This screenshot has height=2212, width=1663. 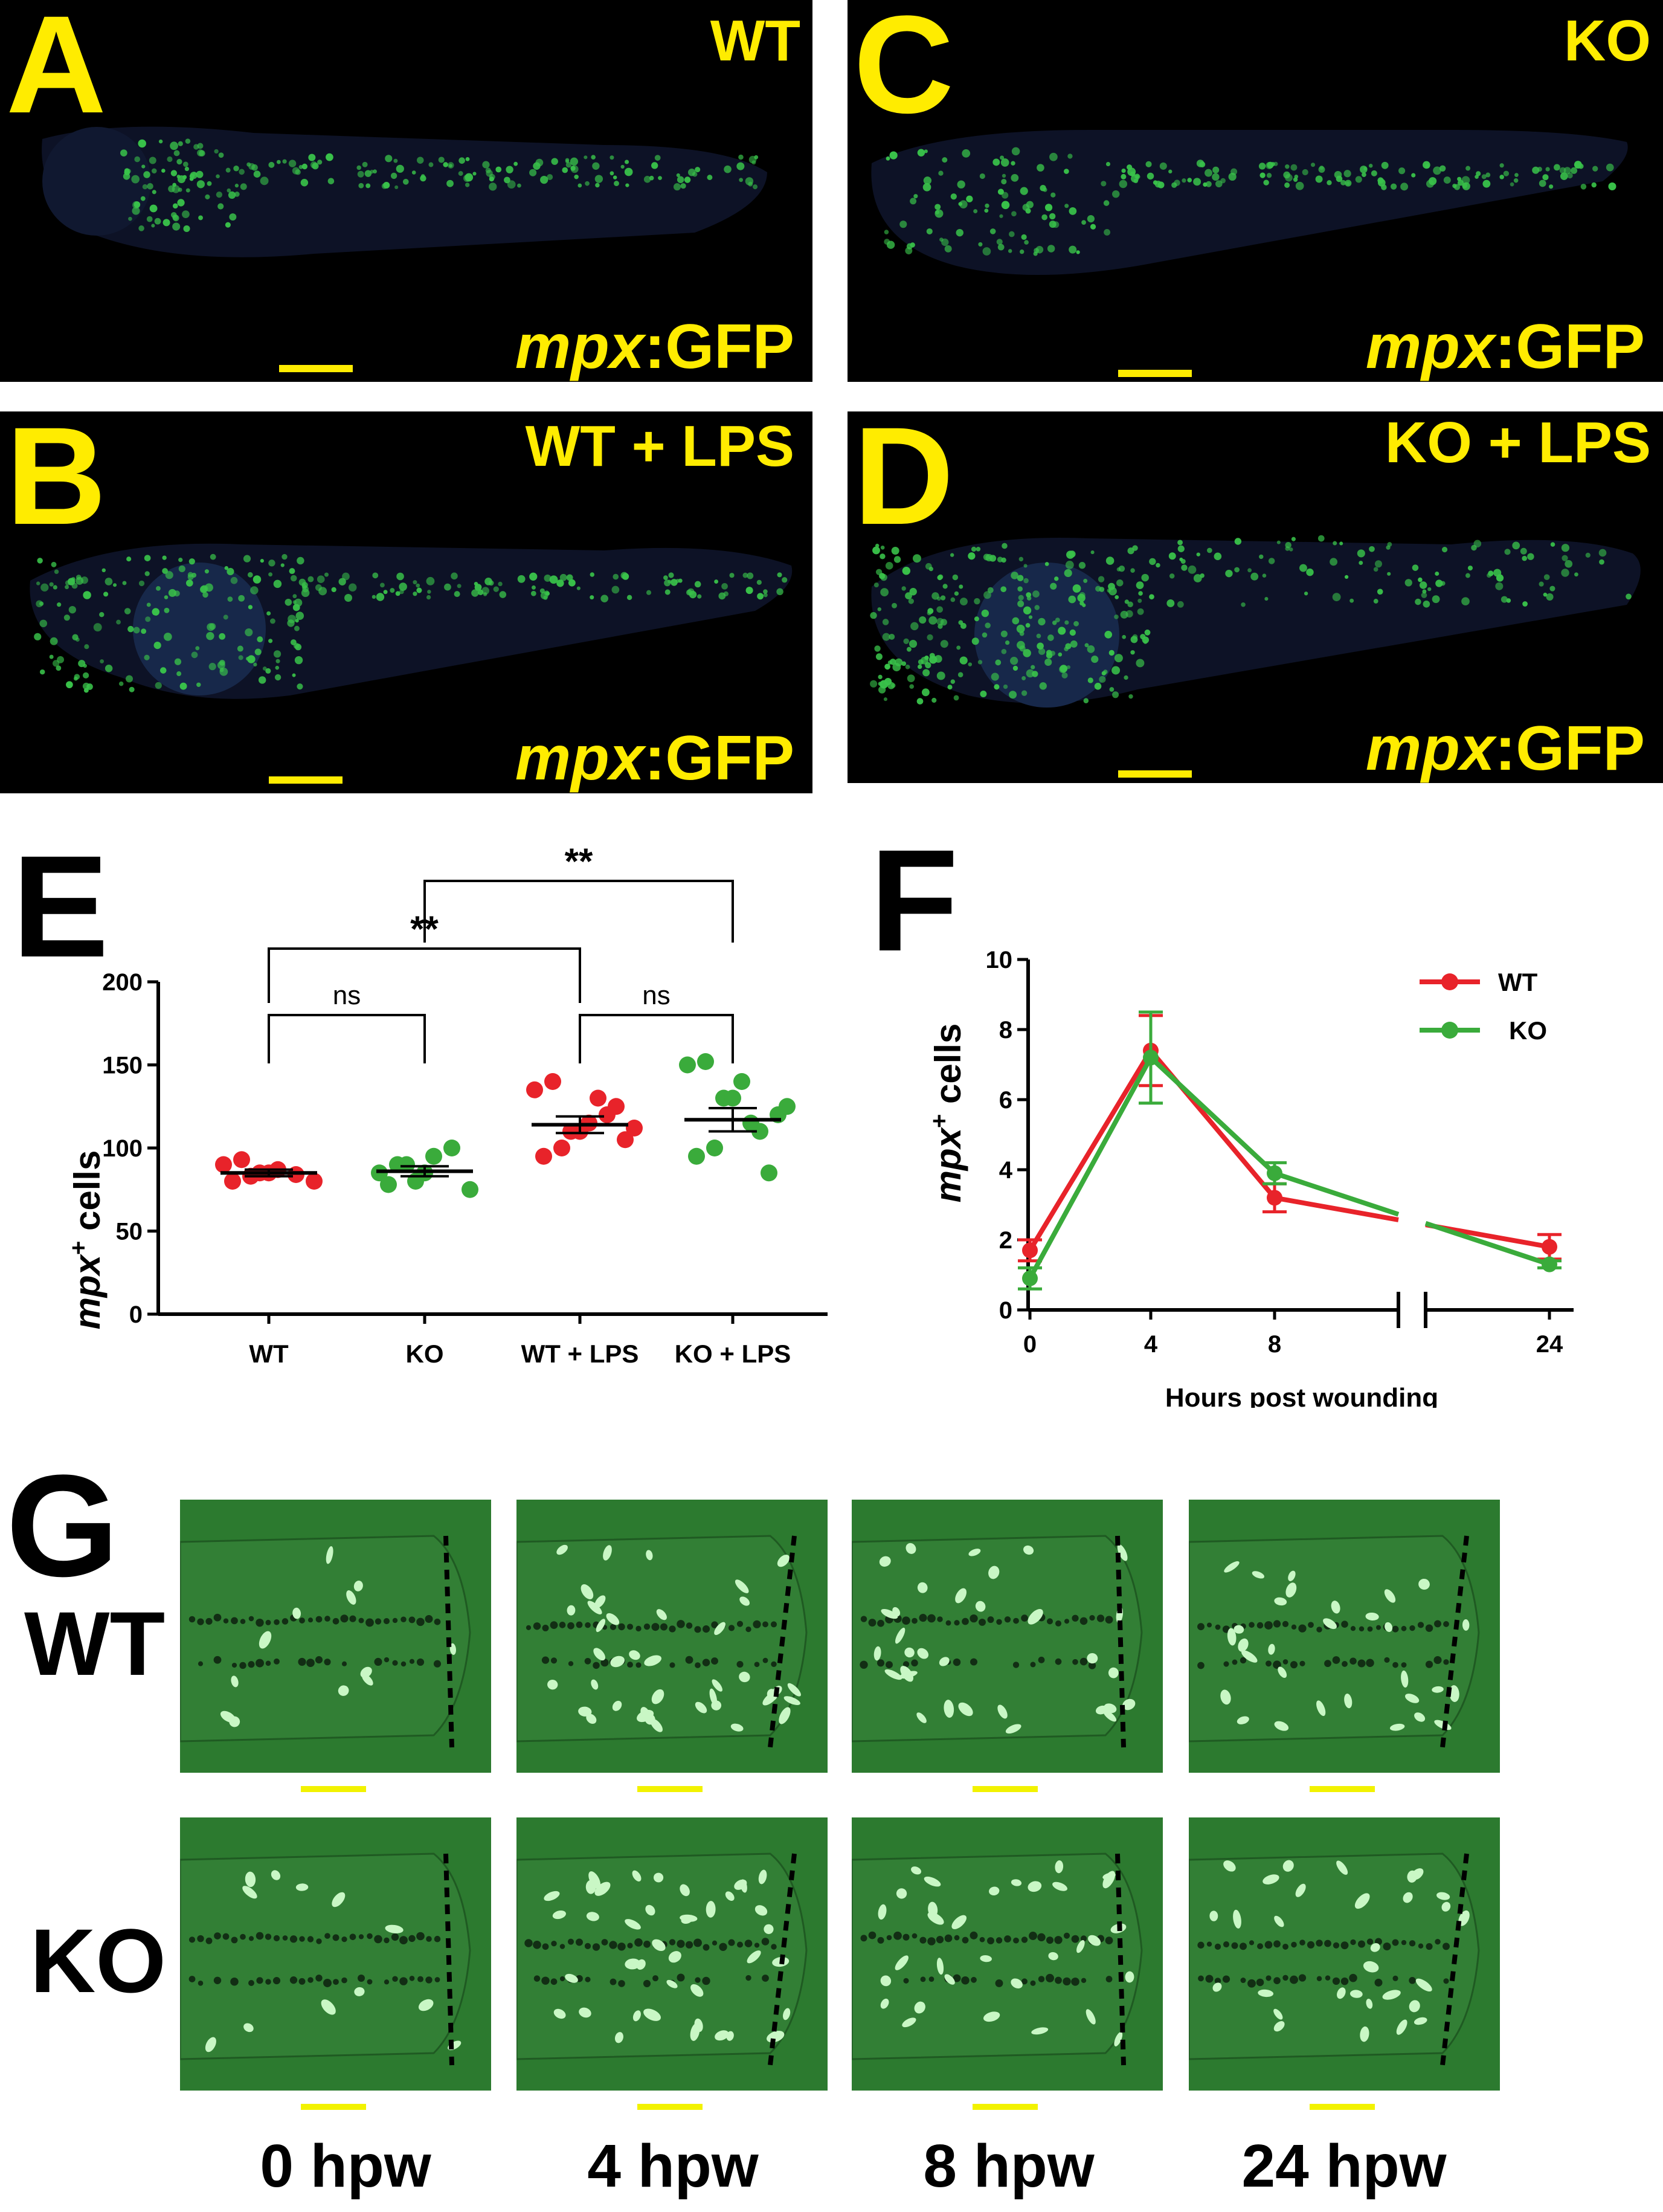 I want to click on panel-f-series-line, so click(x=1214, y=1166).